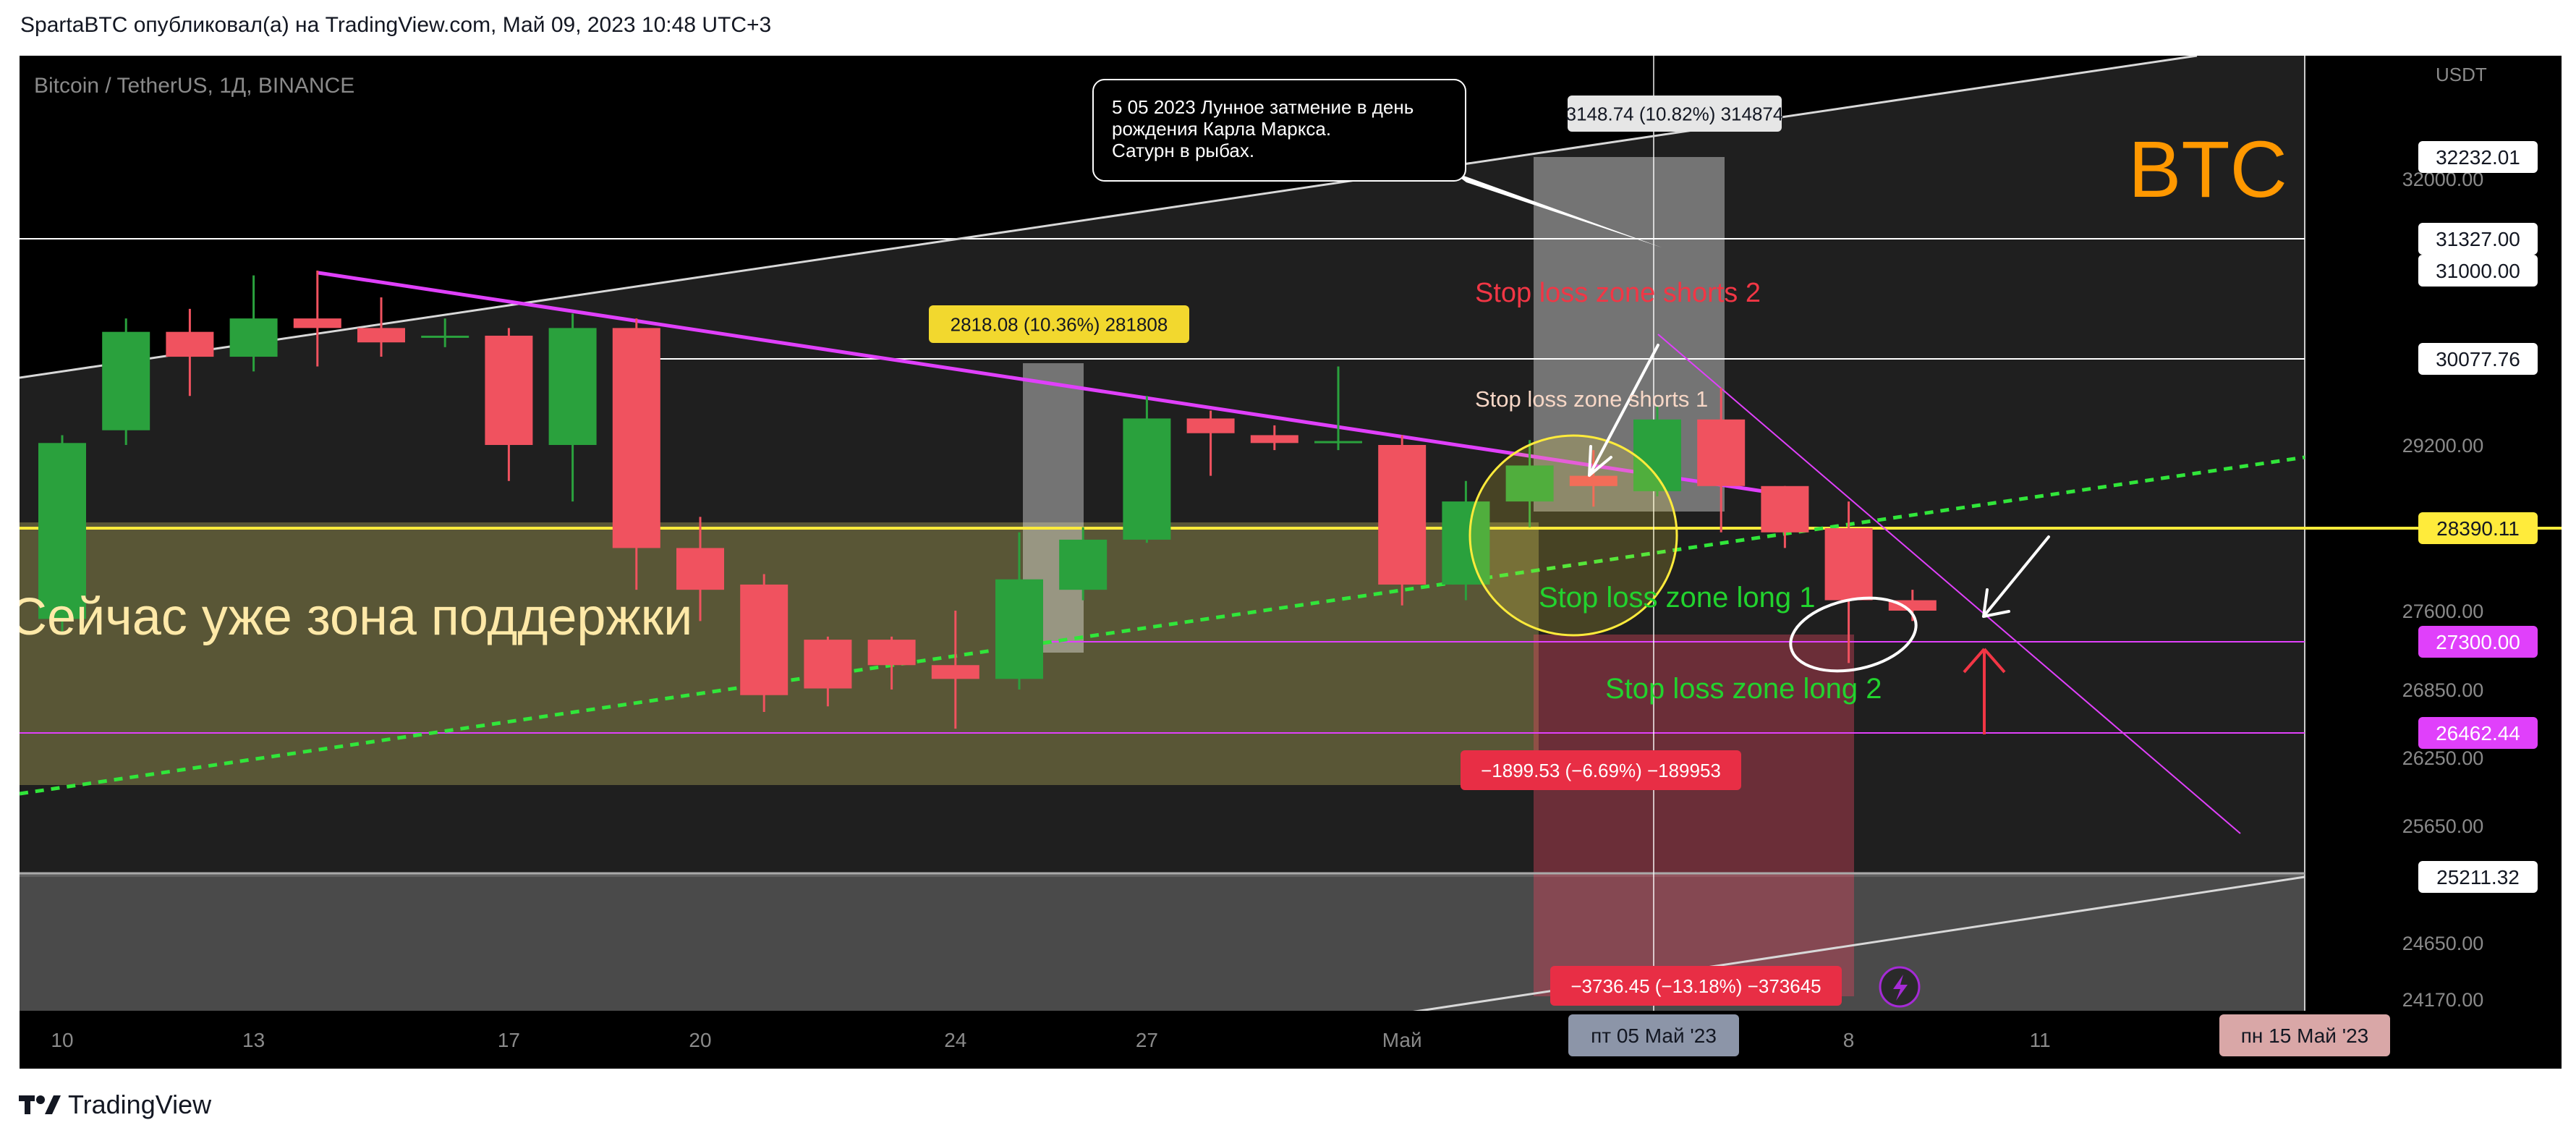  I want to click on right-price-scale, so click(2433, 562).